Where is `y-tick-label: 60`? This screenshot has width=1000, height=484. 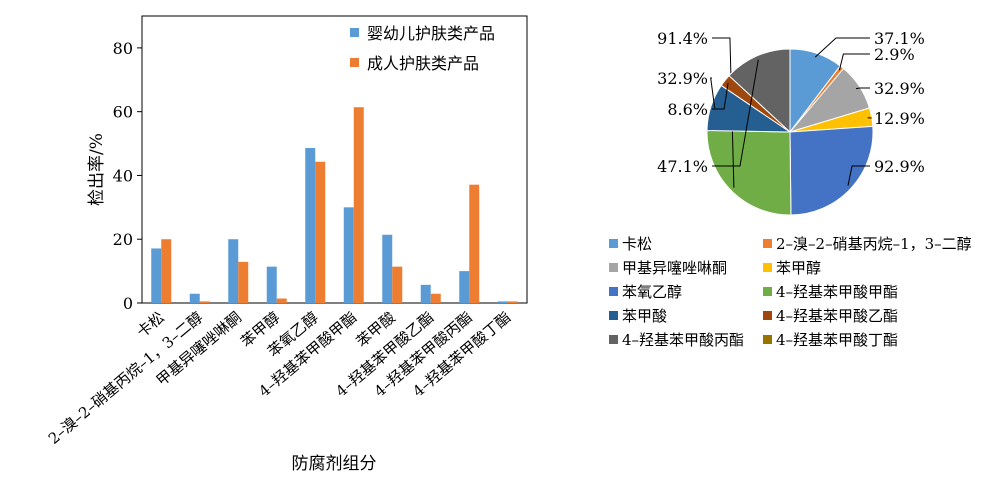 y-tick-label: 60 is located at coordinates (123, 112).